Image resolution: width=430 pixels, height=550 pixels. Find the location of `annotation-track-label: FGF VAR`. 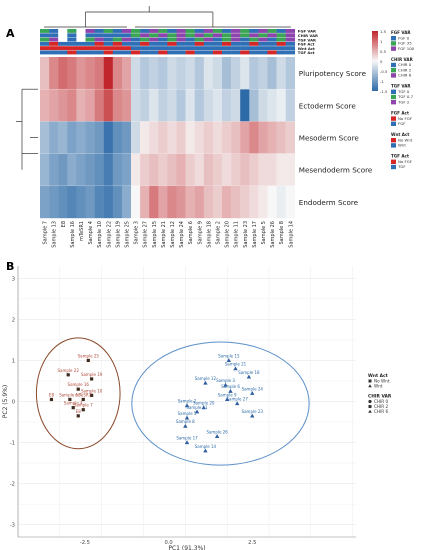

annotation-track-label: FGF VAR is located at coordinates (307, 31).